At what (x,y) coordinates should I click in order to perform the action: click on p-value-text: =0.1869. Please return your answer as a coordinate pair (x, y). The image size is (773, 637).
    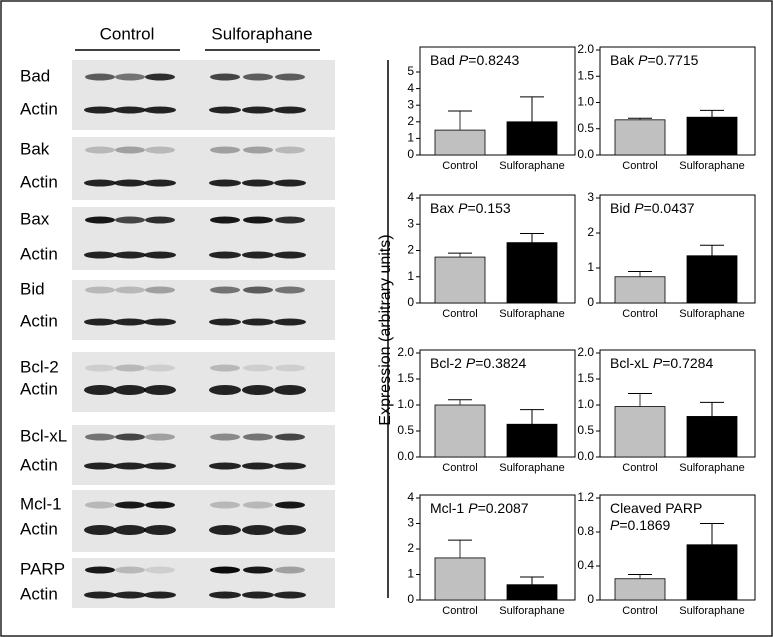
    Looking at the image, I should click on (644, 525).